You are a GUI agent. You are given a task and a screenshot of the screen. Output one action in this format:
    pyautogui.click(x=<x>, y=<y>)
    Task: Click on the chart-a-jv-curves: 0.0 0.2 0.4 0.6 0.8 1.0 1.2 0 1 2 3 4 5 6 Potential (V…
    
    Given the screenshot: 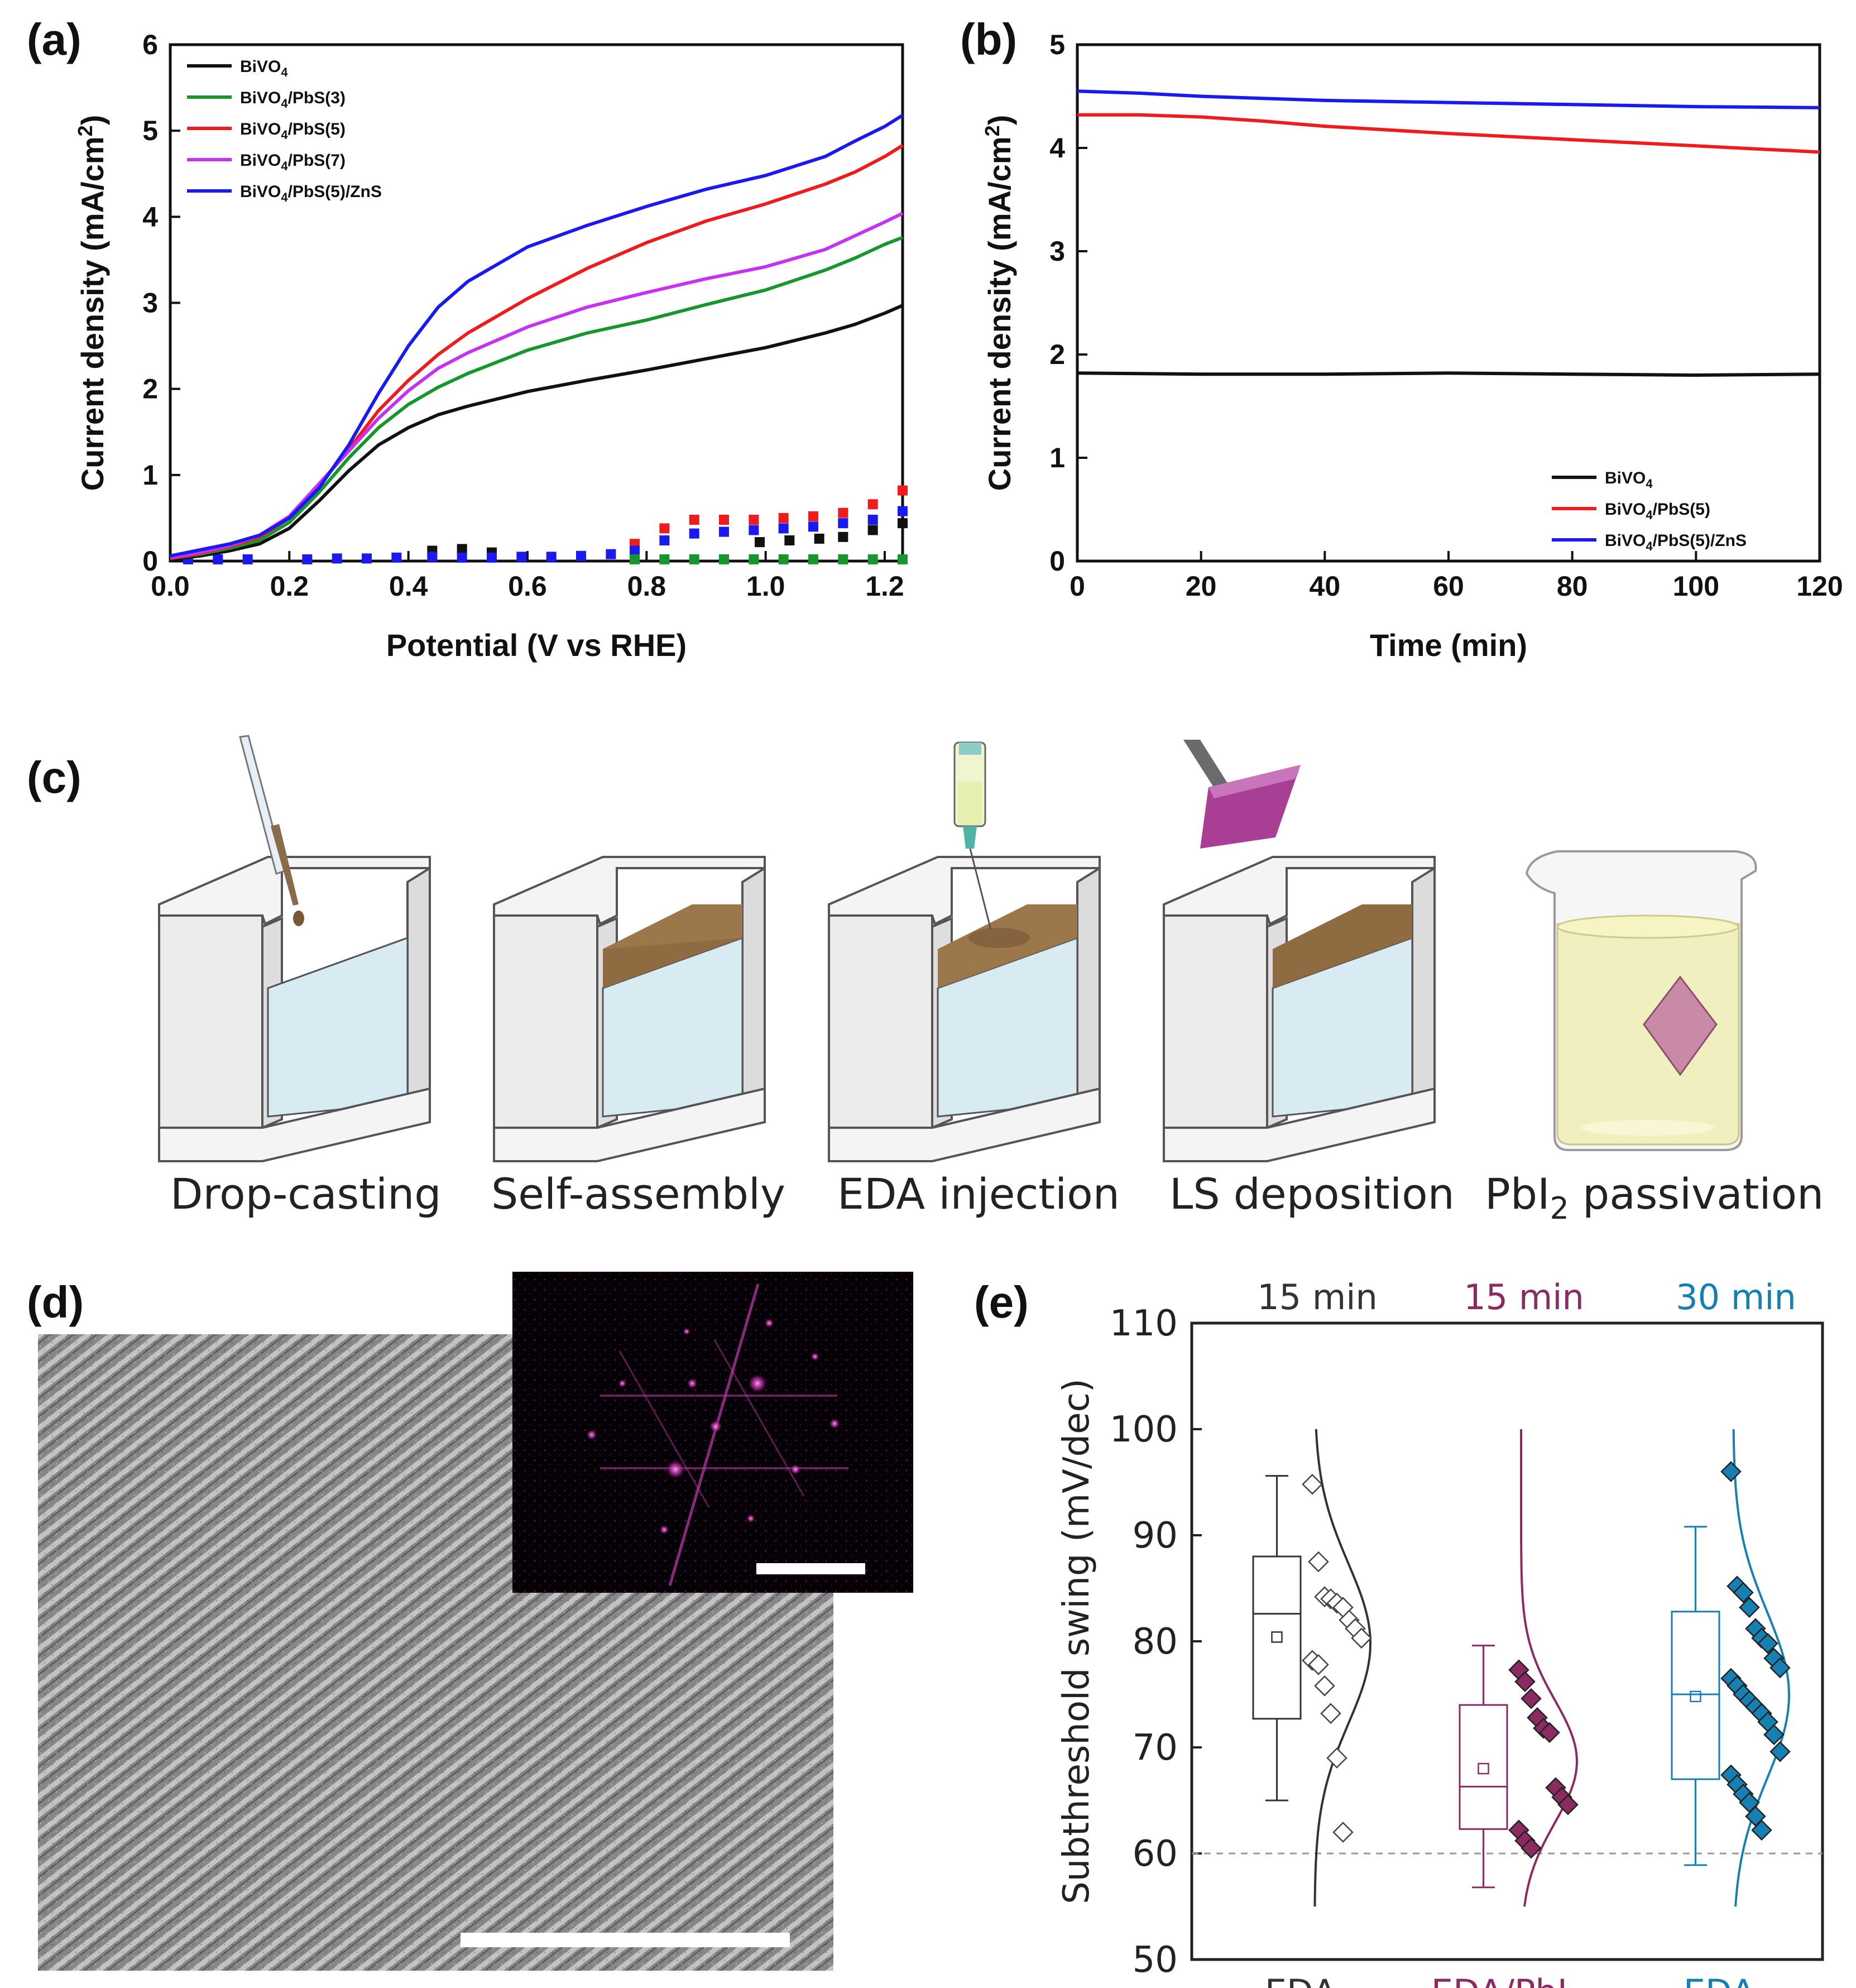 What is the action you would take?
    pyautogui.click(x=491, y=346)
    